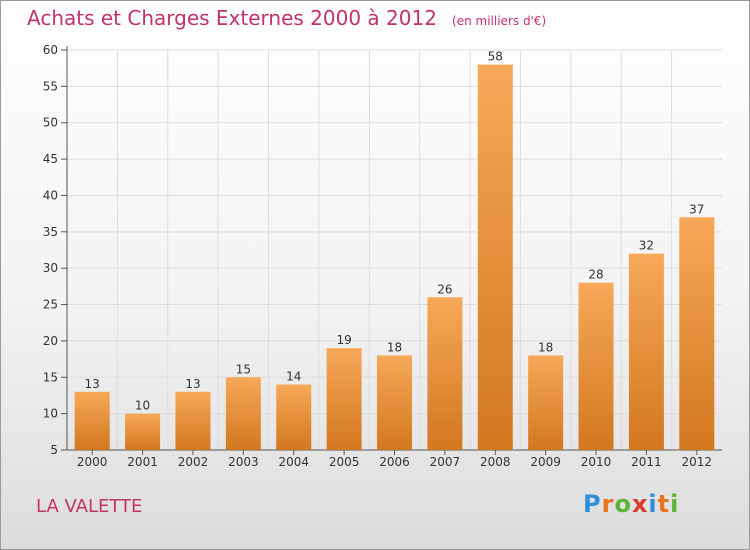  What do you see at coordinates (444, 289) in the screenshot?
I see `data-label: 26` at bounding box center [444, 289].